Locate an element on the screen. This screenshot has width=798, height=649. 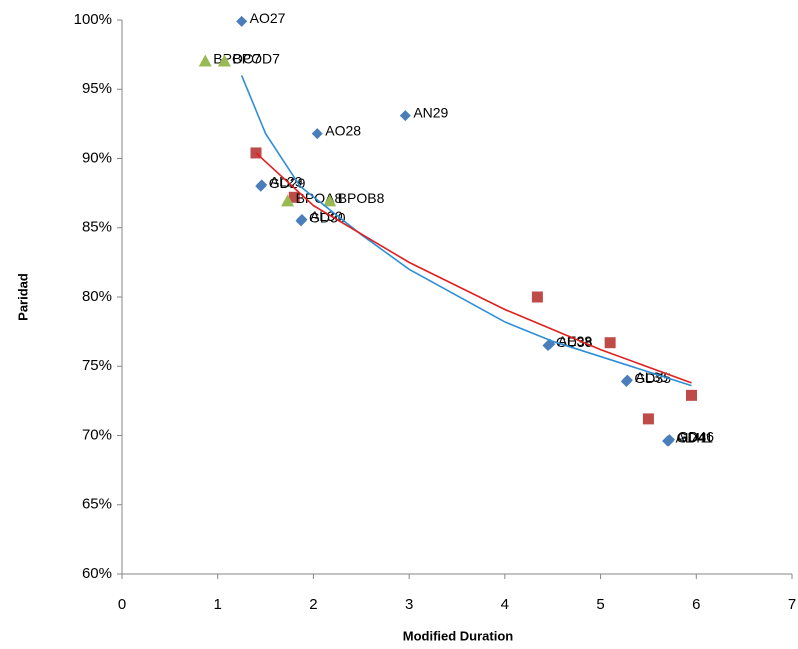
y-tick-label: 90% is located at coordinates (97, 157).